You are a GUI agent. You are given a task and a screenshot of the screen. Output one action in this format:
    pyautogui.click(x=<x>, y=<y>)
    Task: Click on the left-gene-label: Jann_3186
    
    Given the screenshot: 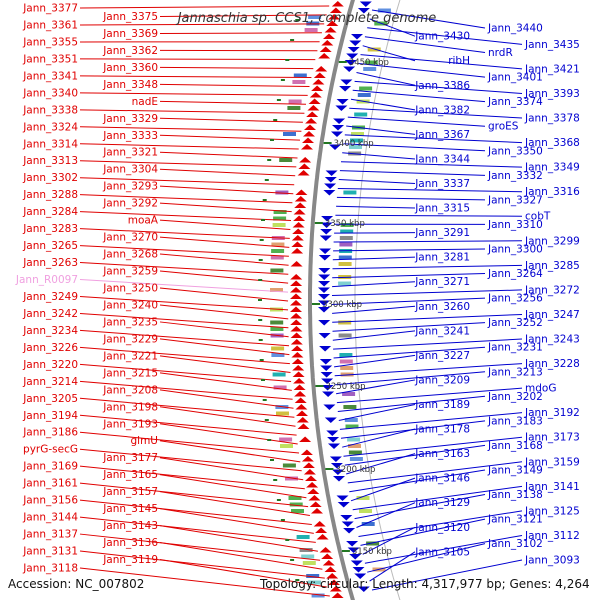 What is the action you would take?
    pyautogui.click(x=50, y=433)
    